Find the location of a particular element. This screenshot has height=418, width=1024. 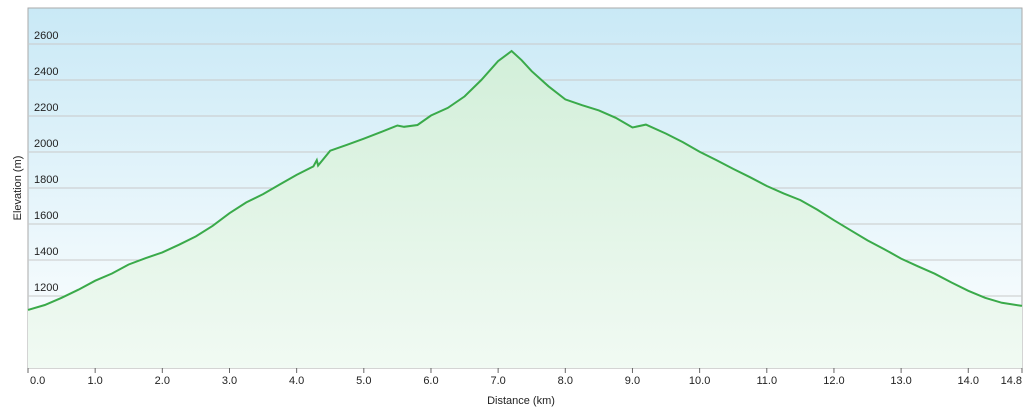

x-tick-label: 6.0 is located at coordinates (430, 381).